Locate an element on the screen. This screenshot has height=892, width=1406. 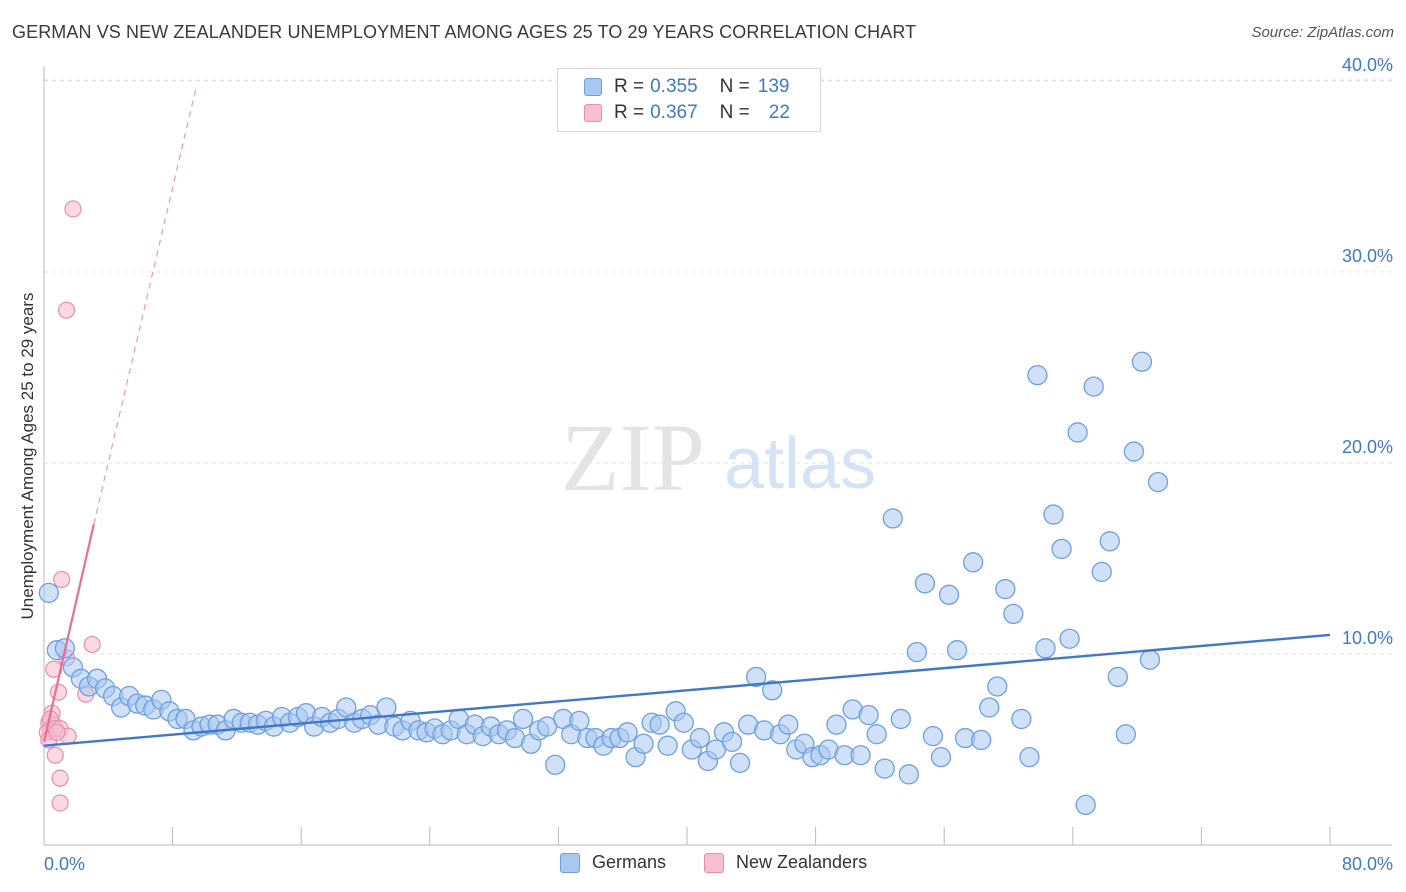
y-tick-label: 40.0% is located at coordinates (1367, 65).